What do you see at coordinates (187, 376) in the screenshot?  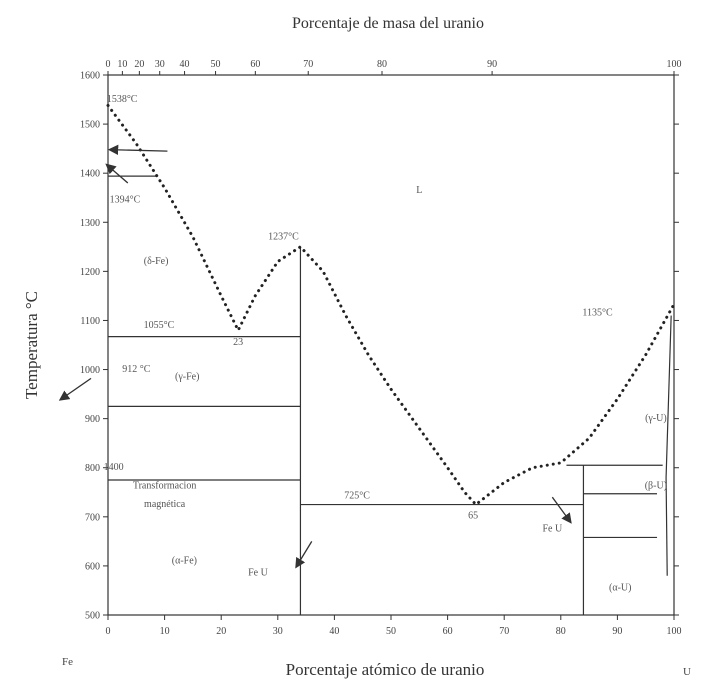 I see `annotation-label-6: (γ-Fe)` at bounding box center [187, 376].